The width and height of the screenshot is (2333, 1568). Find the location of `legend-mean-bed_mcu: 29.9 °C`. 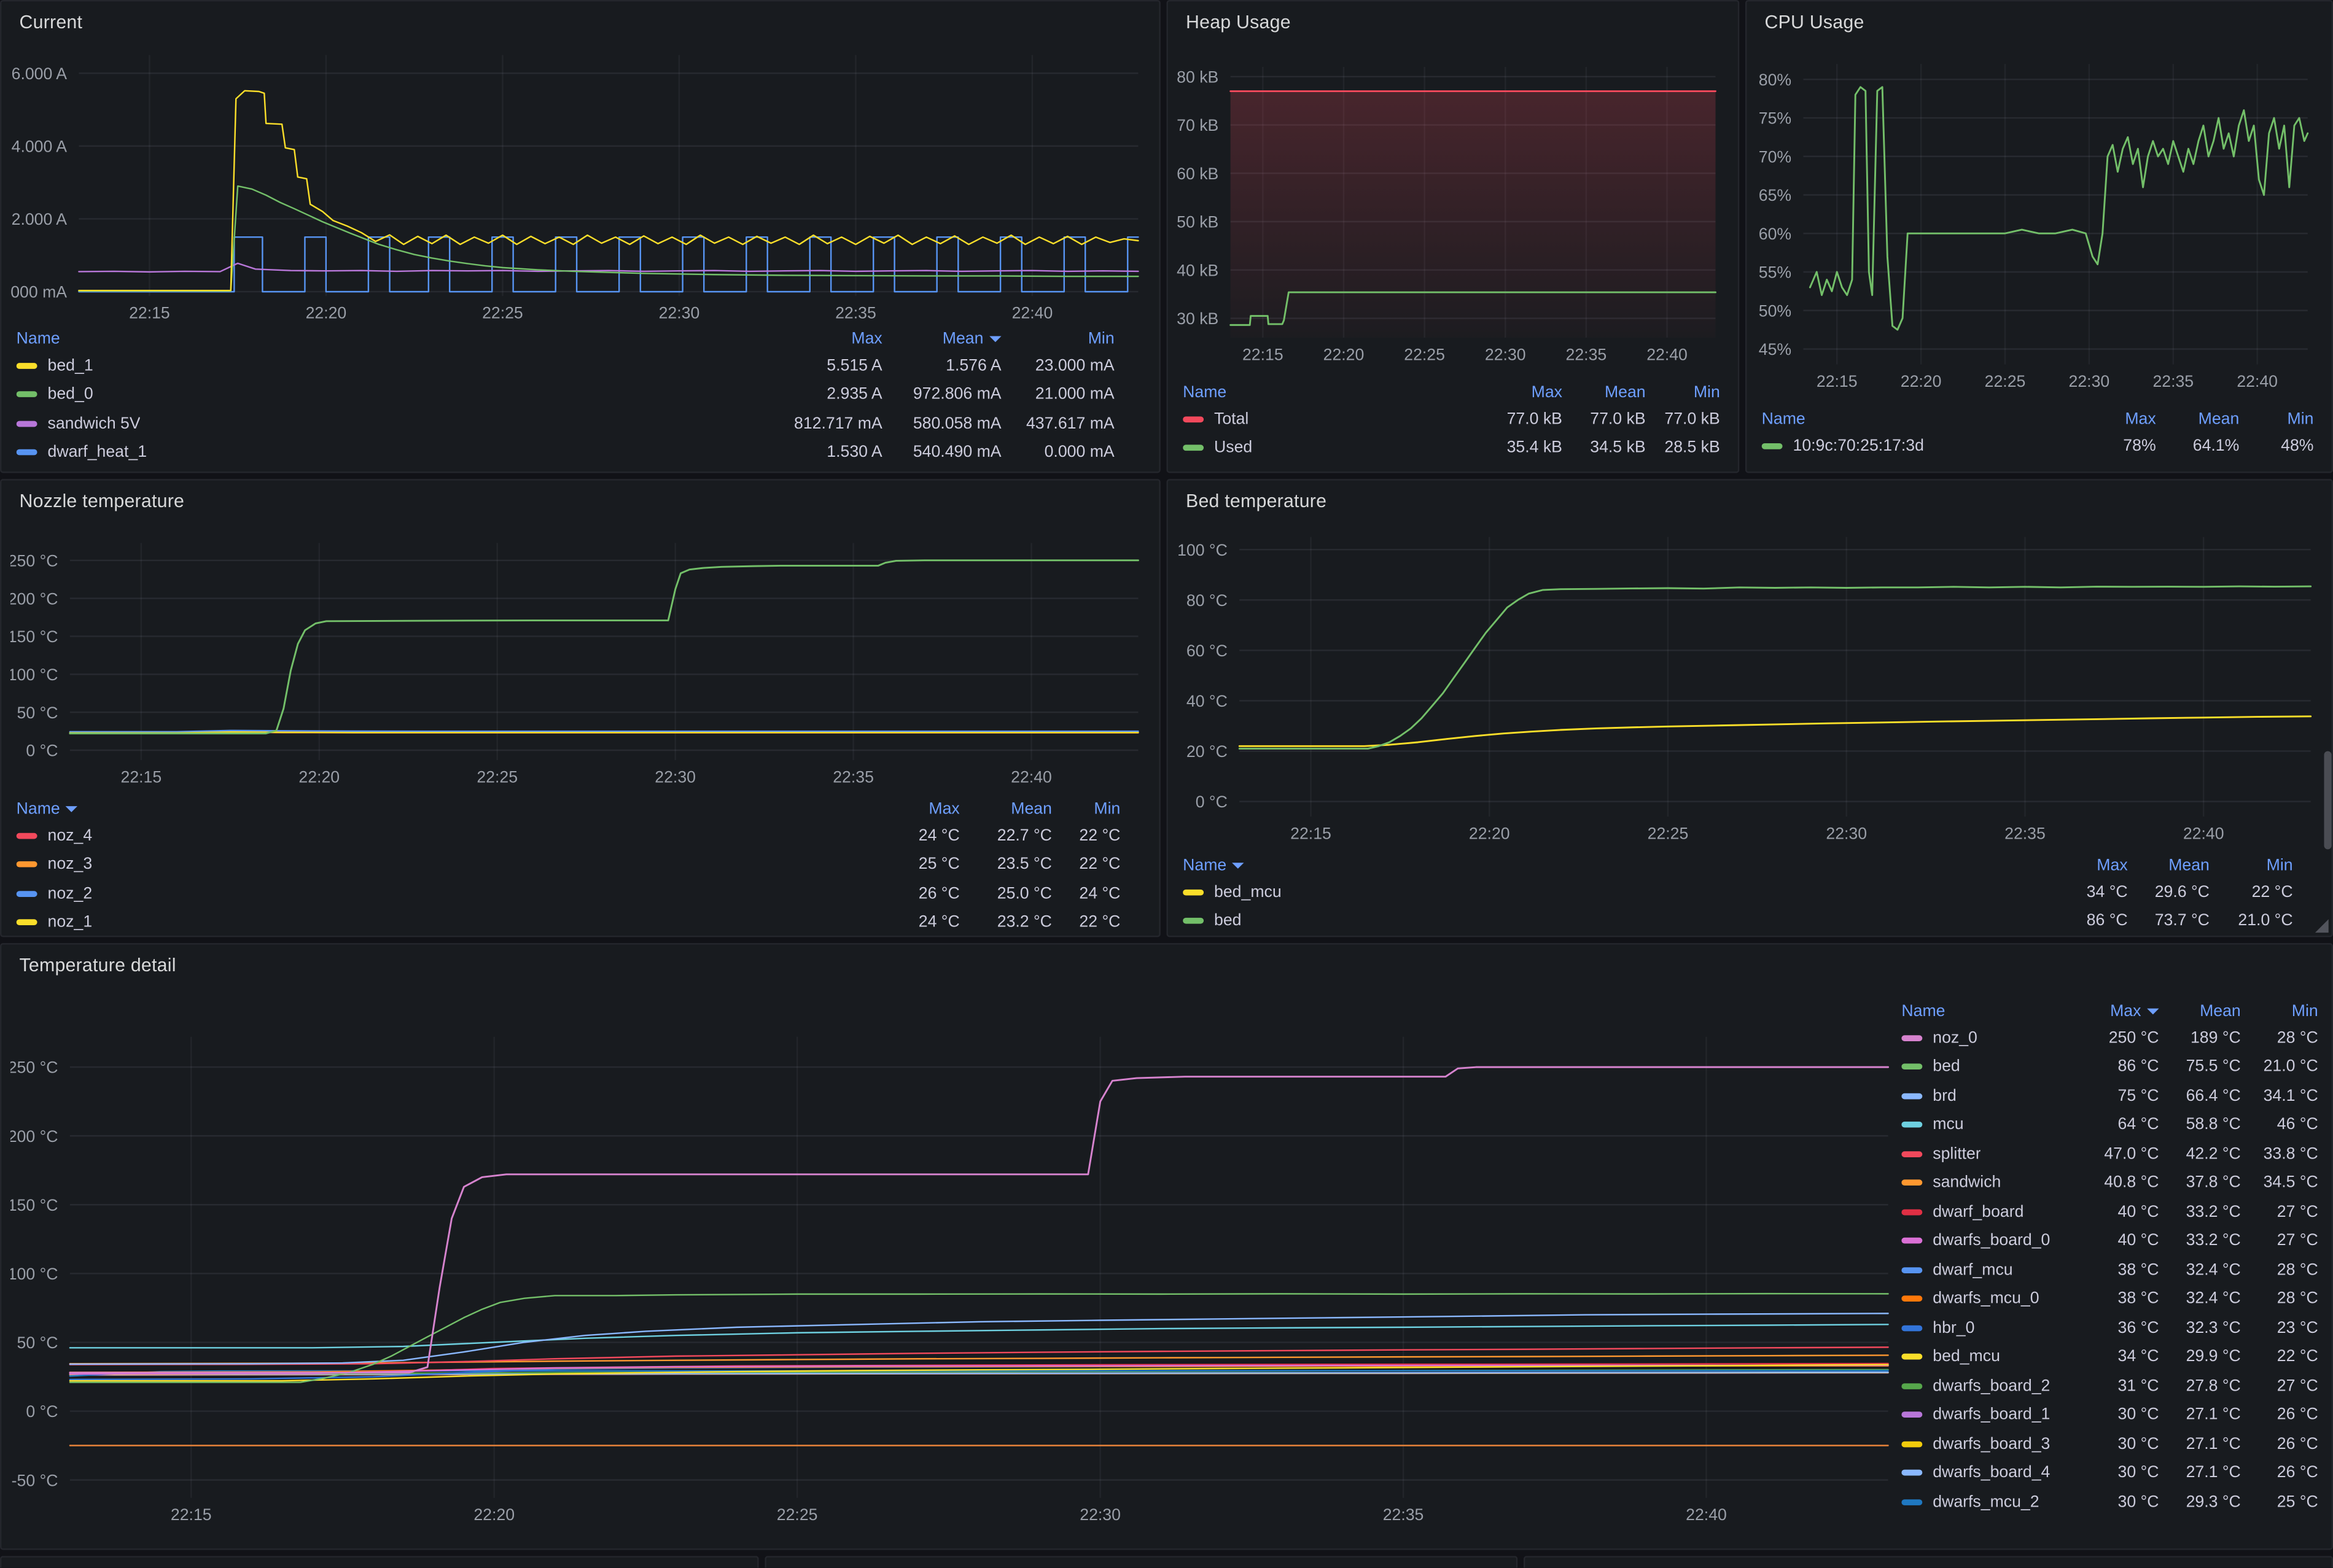

legend-mean-bed_mcu: 29.9 °C is located at coordinates (2213, 1357).